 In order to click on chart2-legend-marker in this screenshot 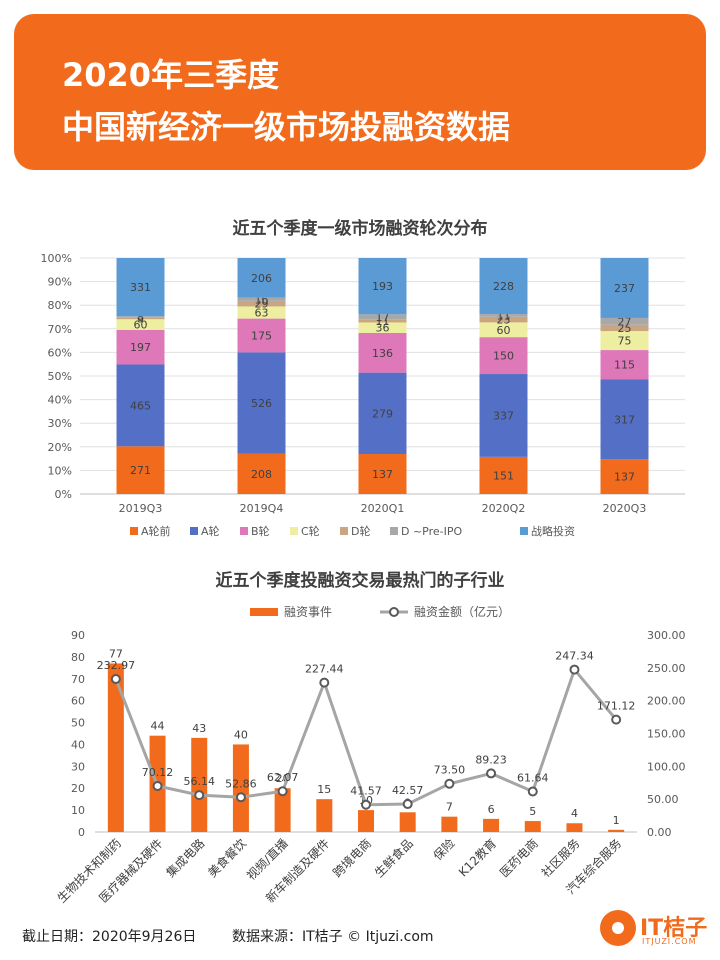, I will do `click(394, 612)`.